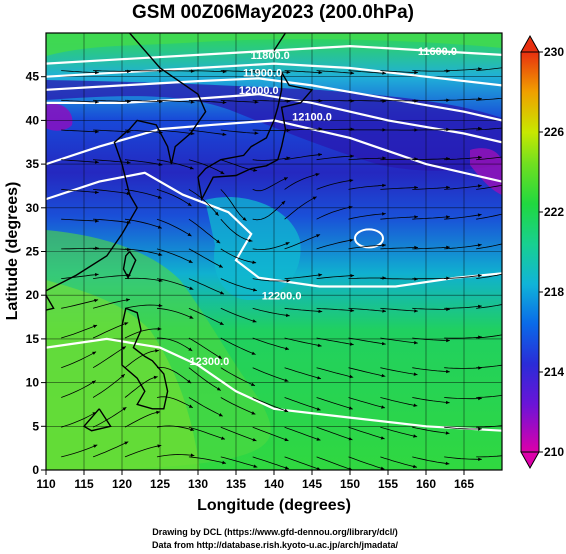  Describe the element at coordinates (262, 74) in the screenshot. I see `contour-label: 11900.0` at that location.